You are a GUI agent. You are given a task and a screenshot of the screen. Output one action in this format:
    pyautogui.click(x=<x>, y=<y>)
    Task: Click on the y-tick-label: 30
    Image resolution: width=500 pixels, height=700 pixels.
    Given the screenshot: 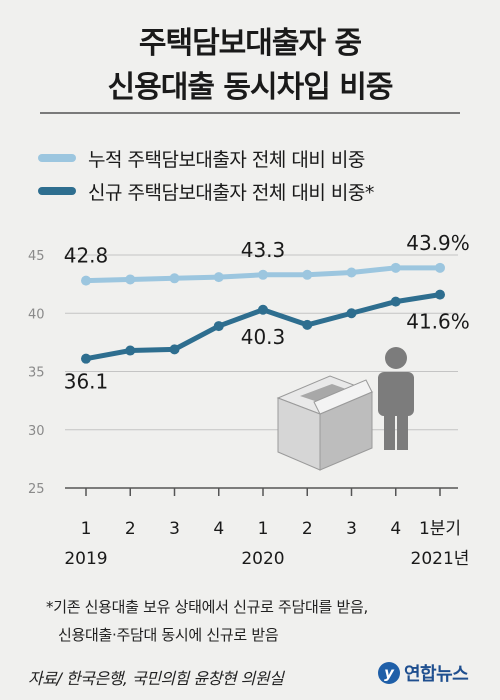 What is the action you would take?
    pyautogui.click(x=36, y=431)
    